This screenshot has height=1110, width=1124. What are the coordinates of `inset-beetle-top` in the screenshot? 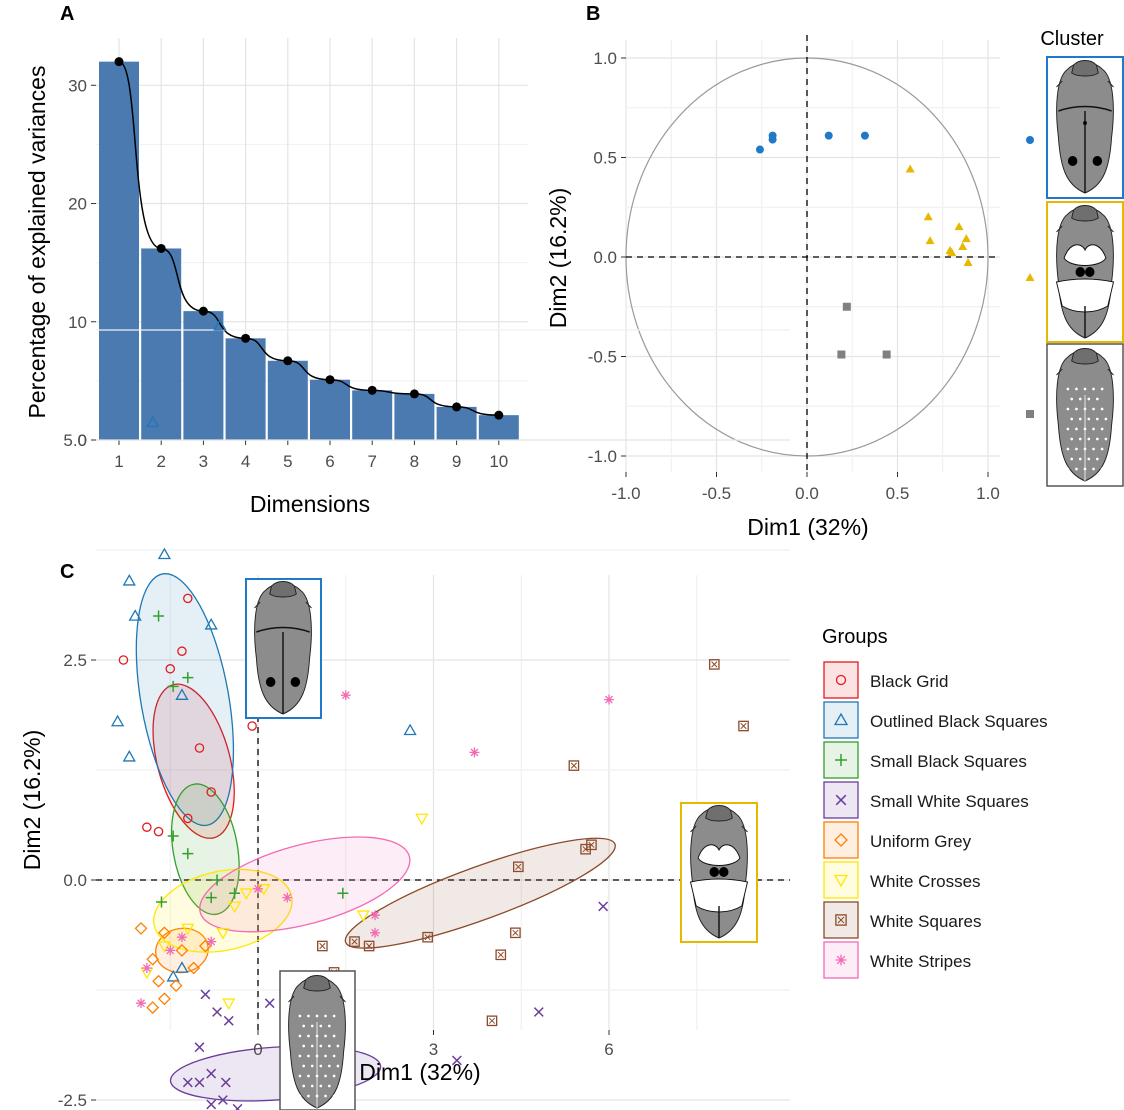 It's located at (283, 648).